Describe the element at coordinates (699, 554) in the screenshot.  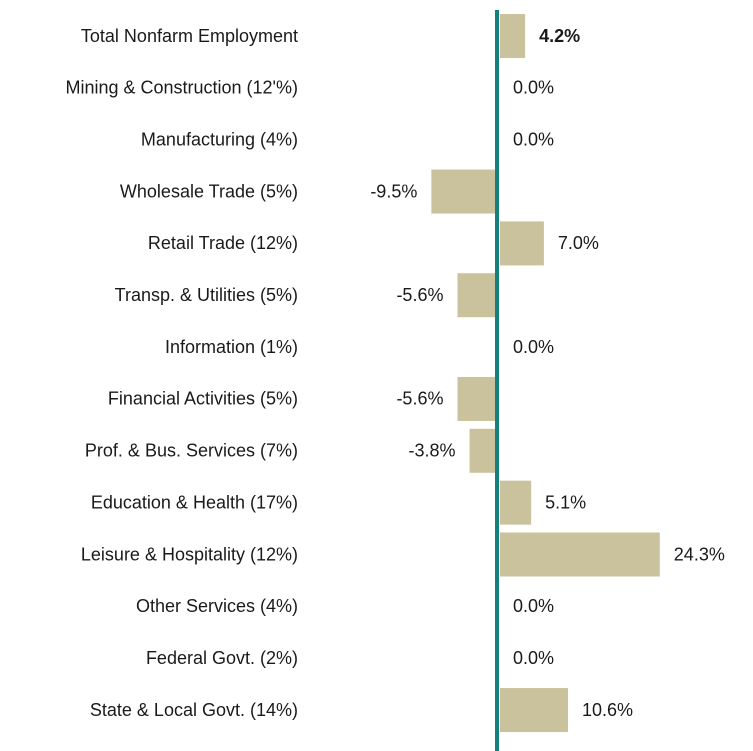
I see `value-label: 24.3%` at that location.